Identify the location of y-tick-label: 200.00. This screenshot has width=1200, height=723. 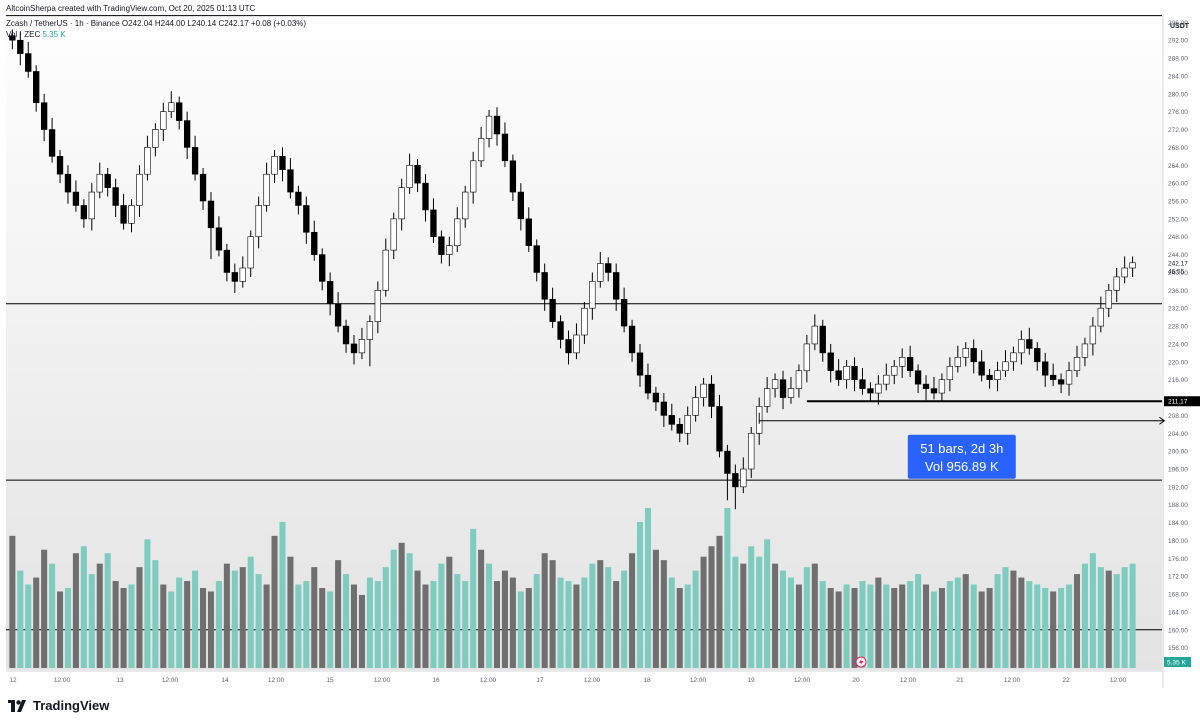
(1178, 452).